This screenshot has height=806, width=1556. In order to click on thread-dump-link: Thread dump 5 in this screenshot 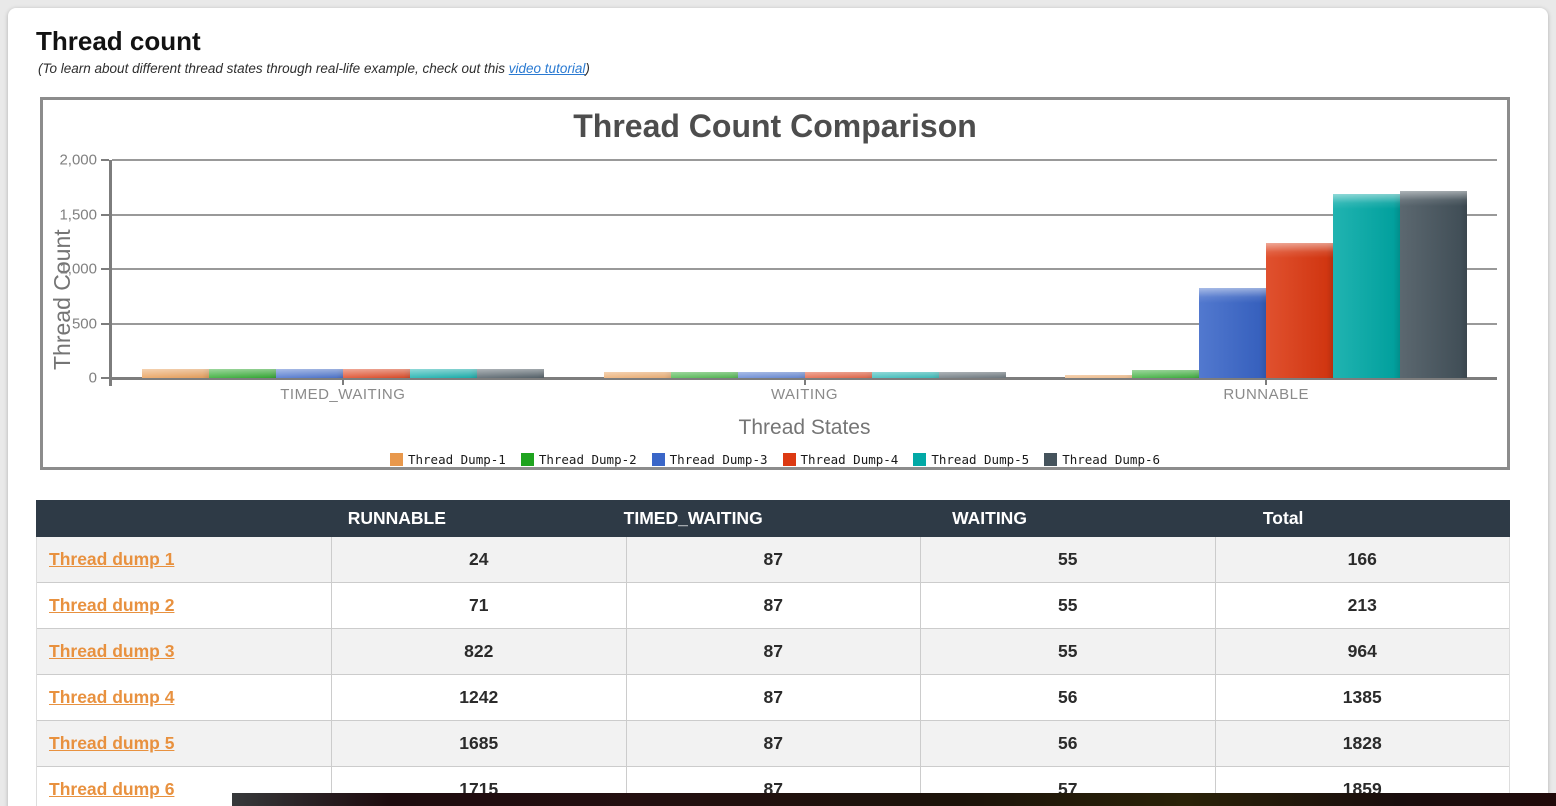, I will do `click(112, 743)`.